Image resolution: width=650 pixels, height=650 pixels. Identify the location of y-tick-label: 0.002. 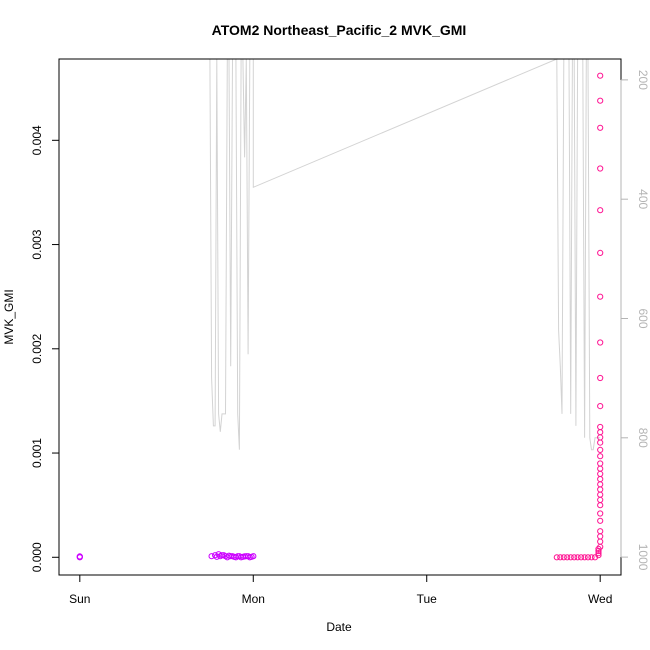
(37, 348).